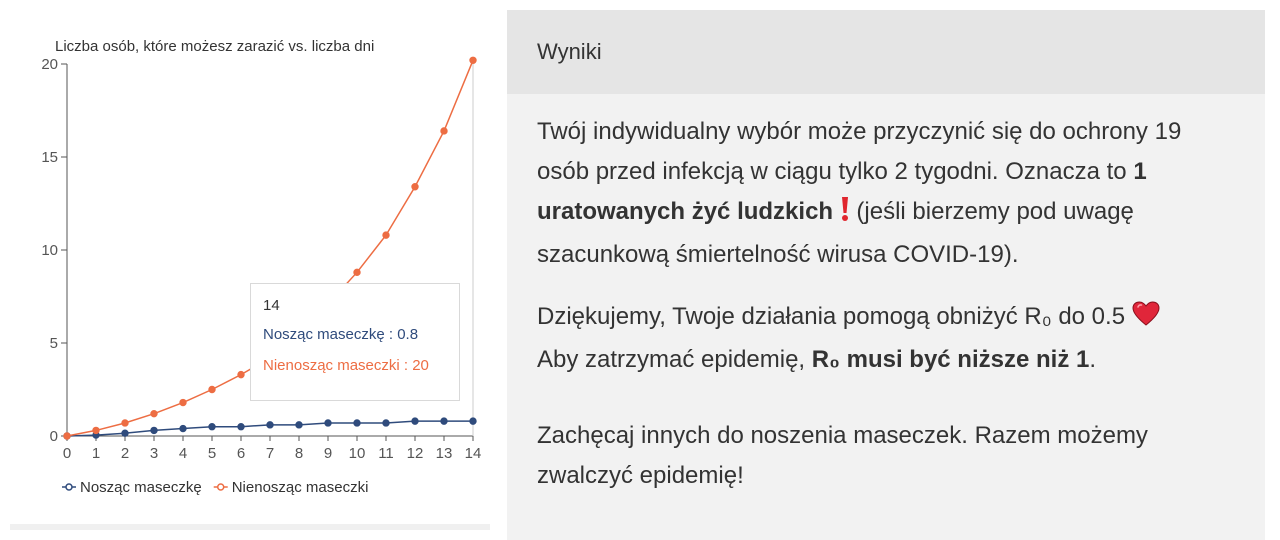 The width and height of the screenshot is (1280, 540). I want to click on x-tick-label: 4, so click(183, 453).